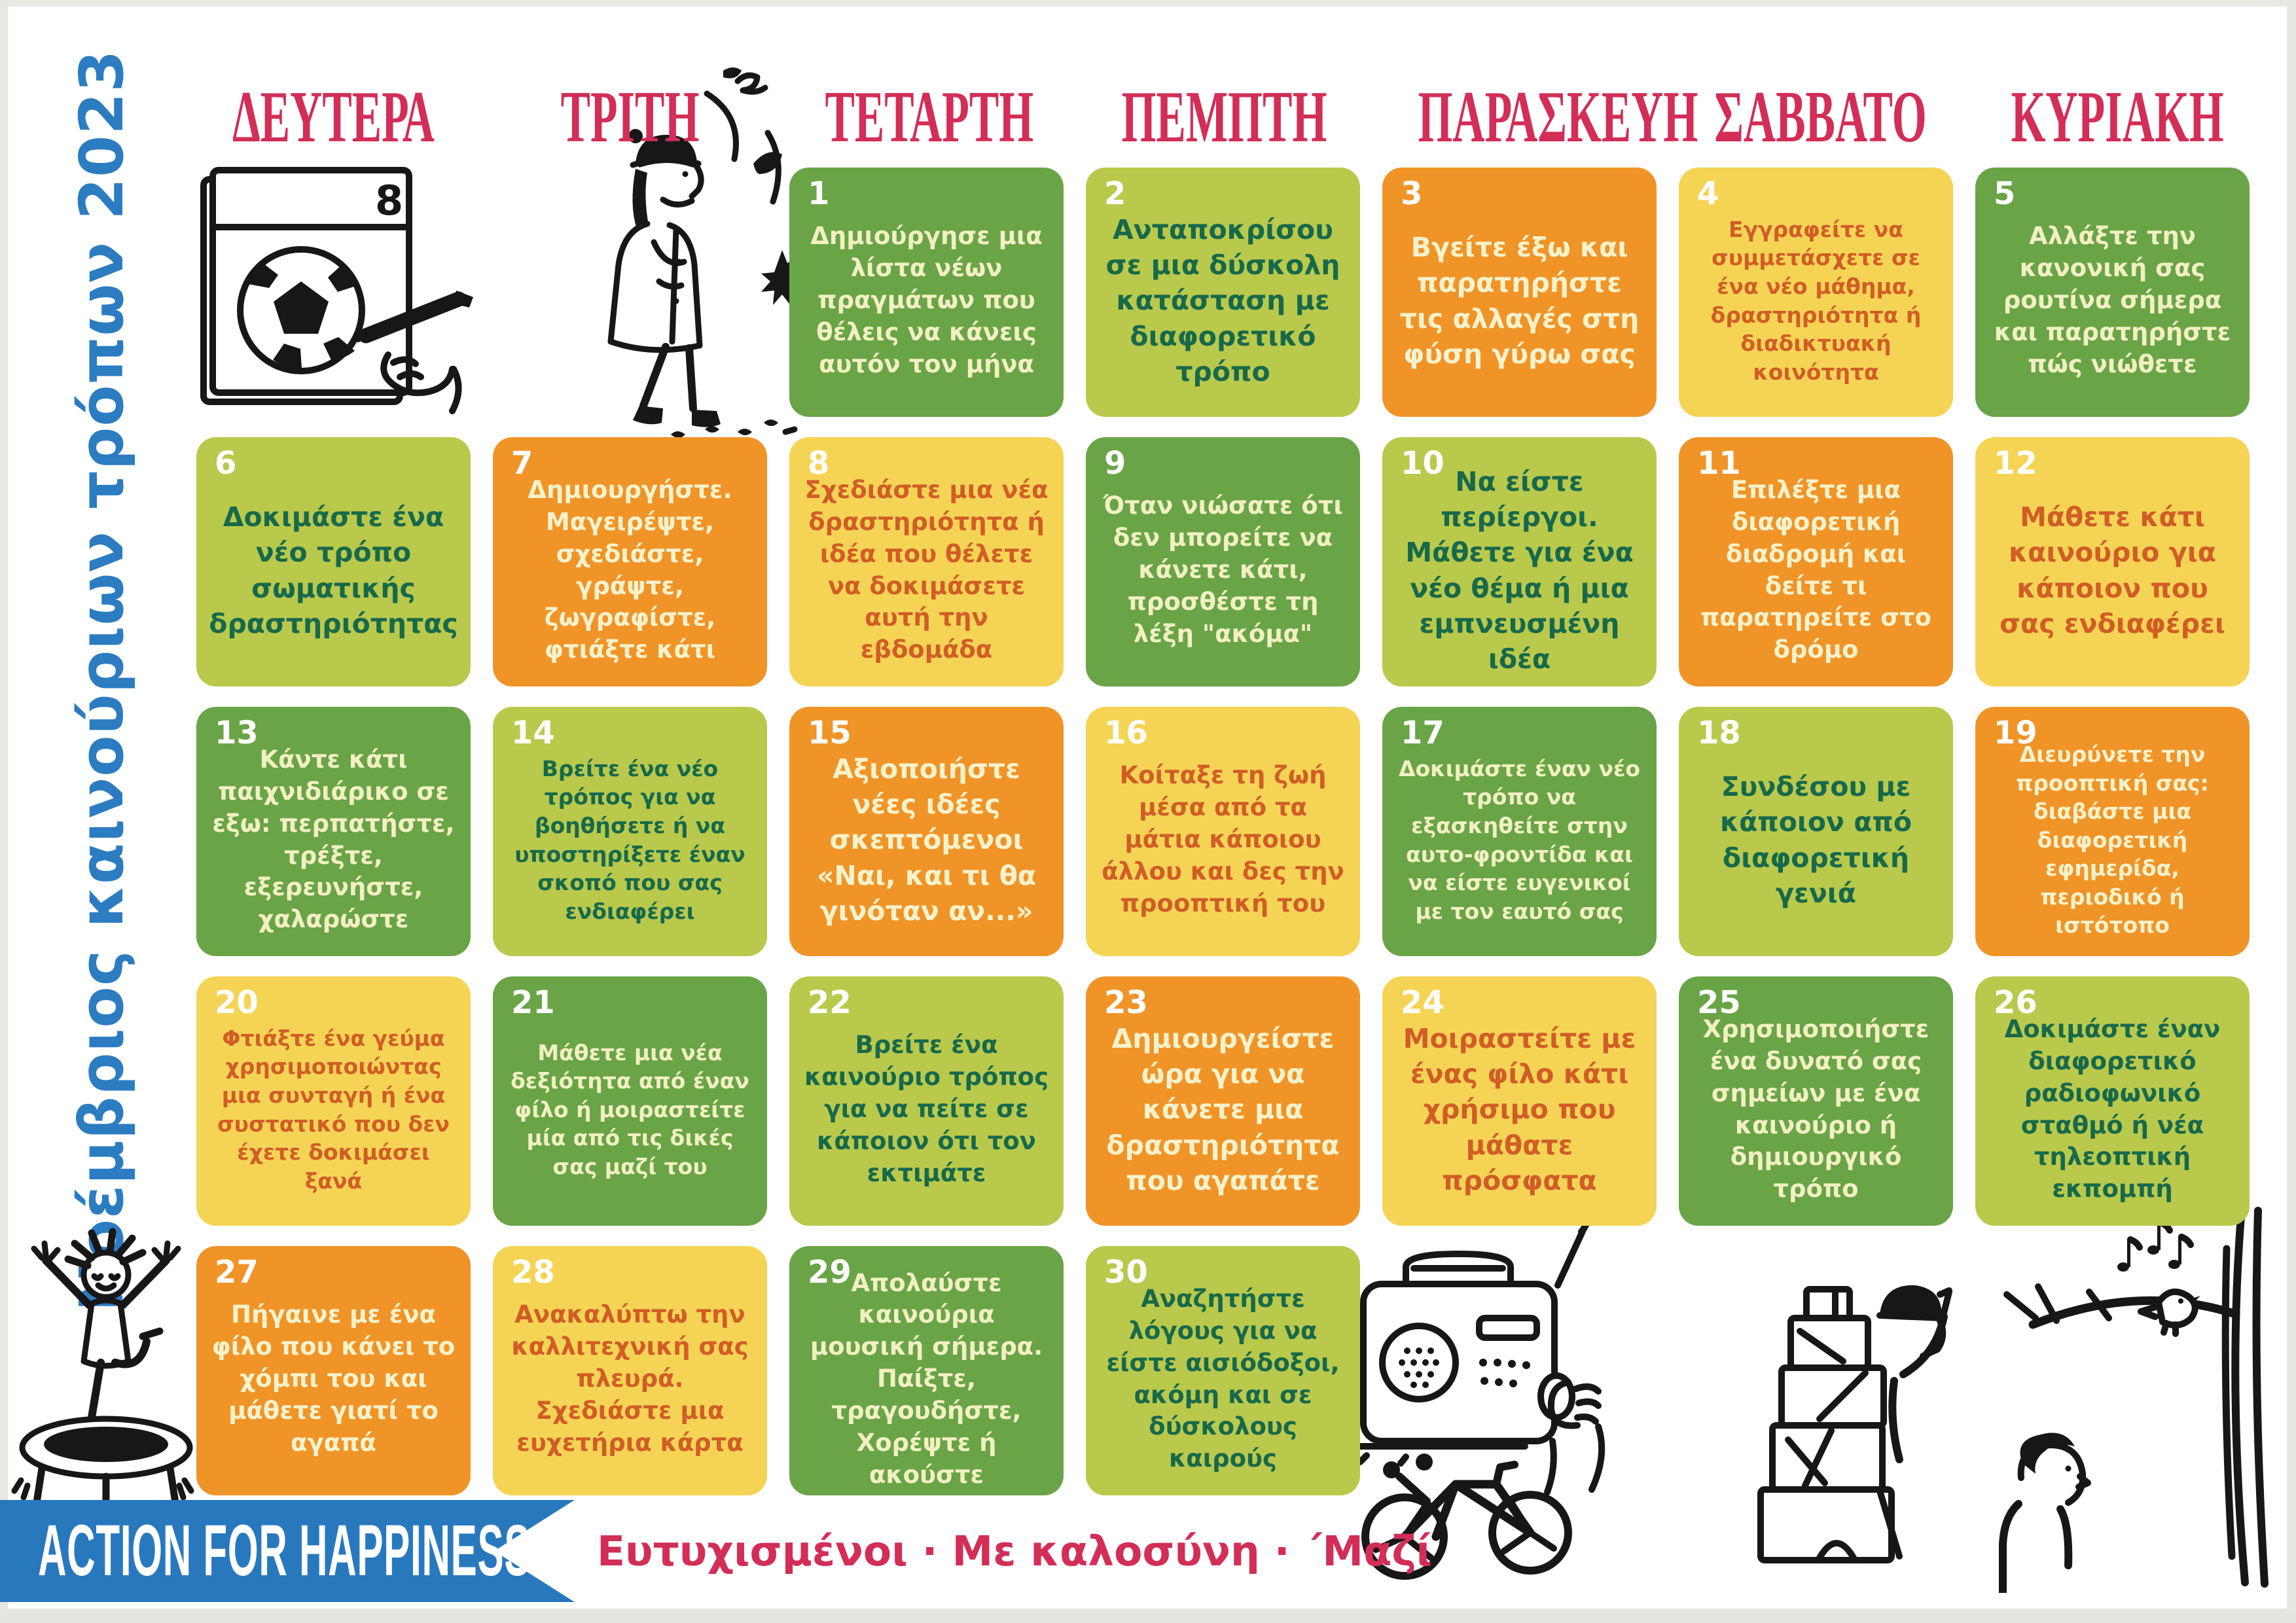  What do you see at coordinates (830, 1003) in the screenshot?
I see `cell-day-number: 22` at bounding box center [830, 1003].